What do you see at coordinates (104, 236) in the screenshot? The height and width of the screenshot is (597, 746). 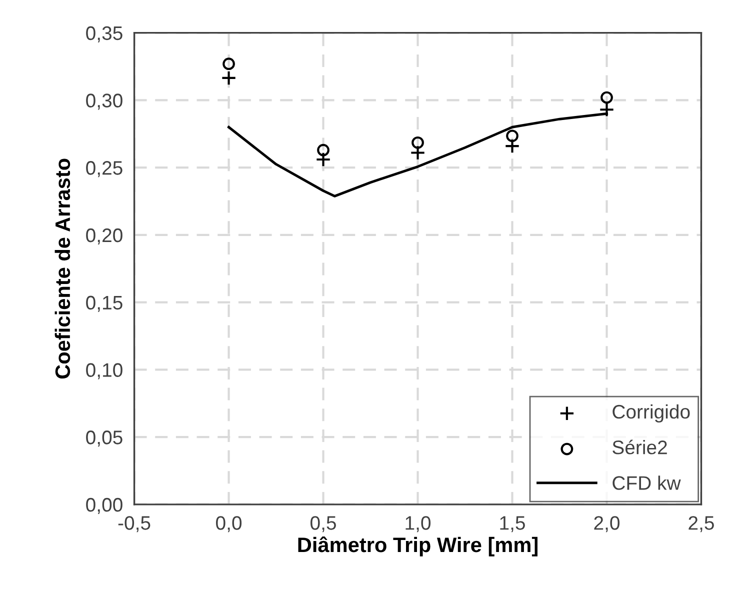 I see `y-tick-label: 0,20` at bounding box center [104, 236].